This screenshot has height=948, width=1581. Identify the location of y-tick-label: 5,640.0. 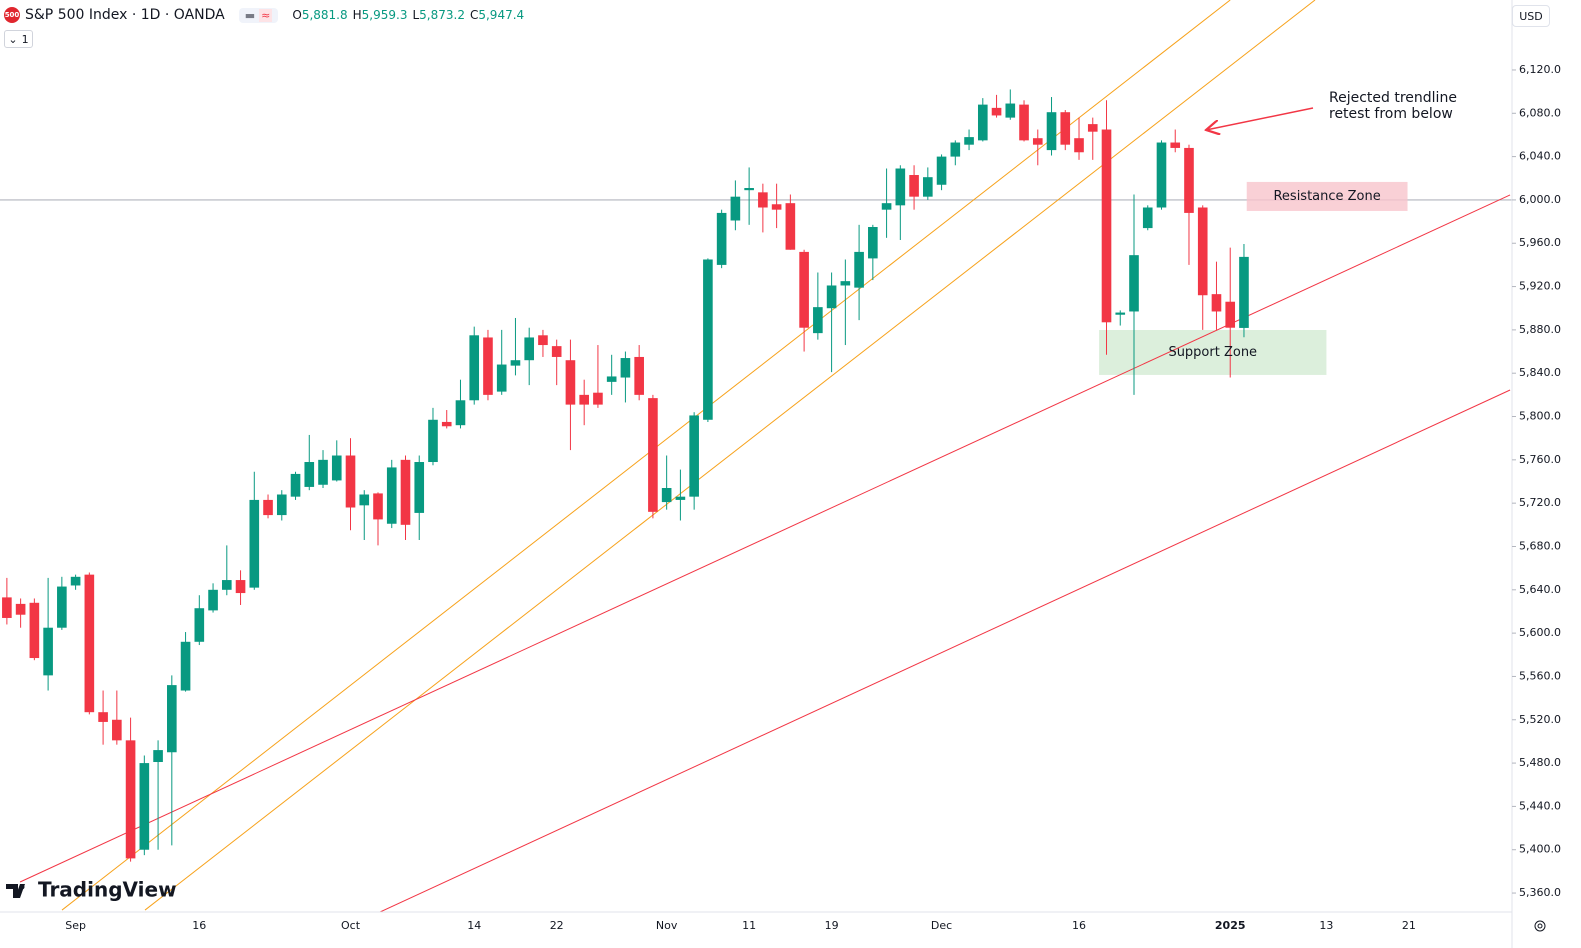
(1540, 589).